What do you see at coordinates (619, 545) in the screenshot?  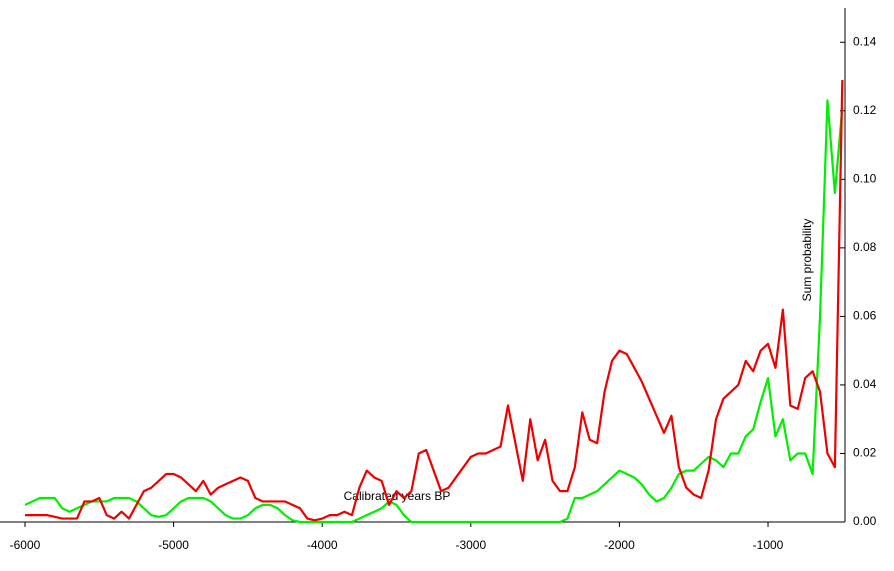 I see `x-tick-label: -2000` at bounding box center [619, 545].